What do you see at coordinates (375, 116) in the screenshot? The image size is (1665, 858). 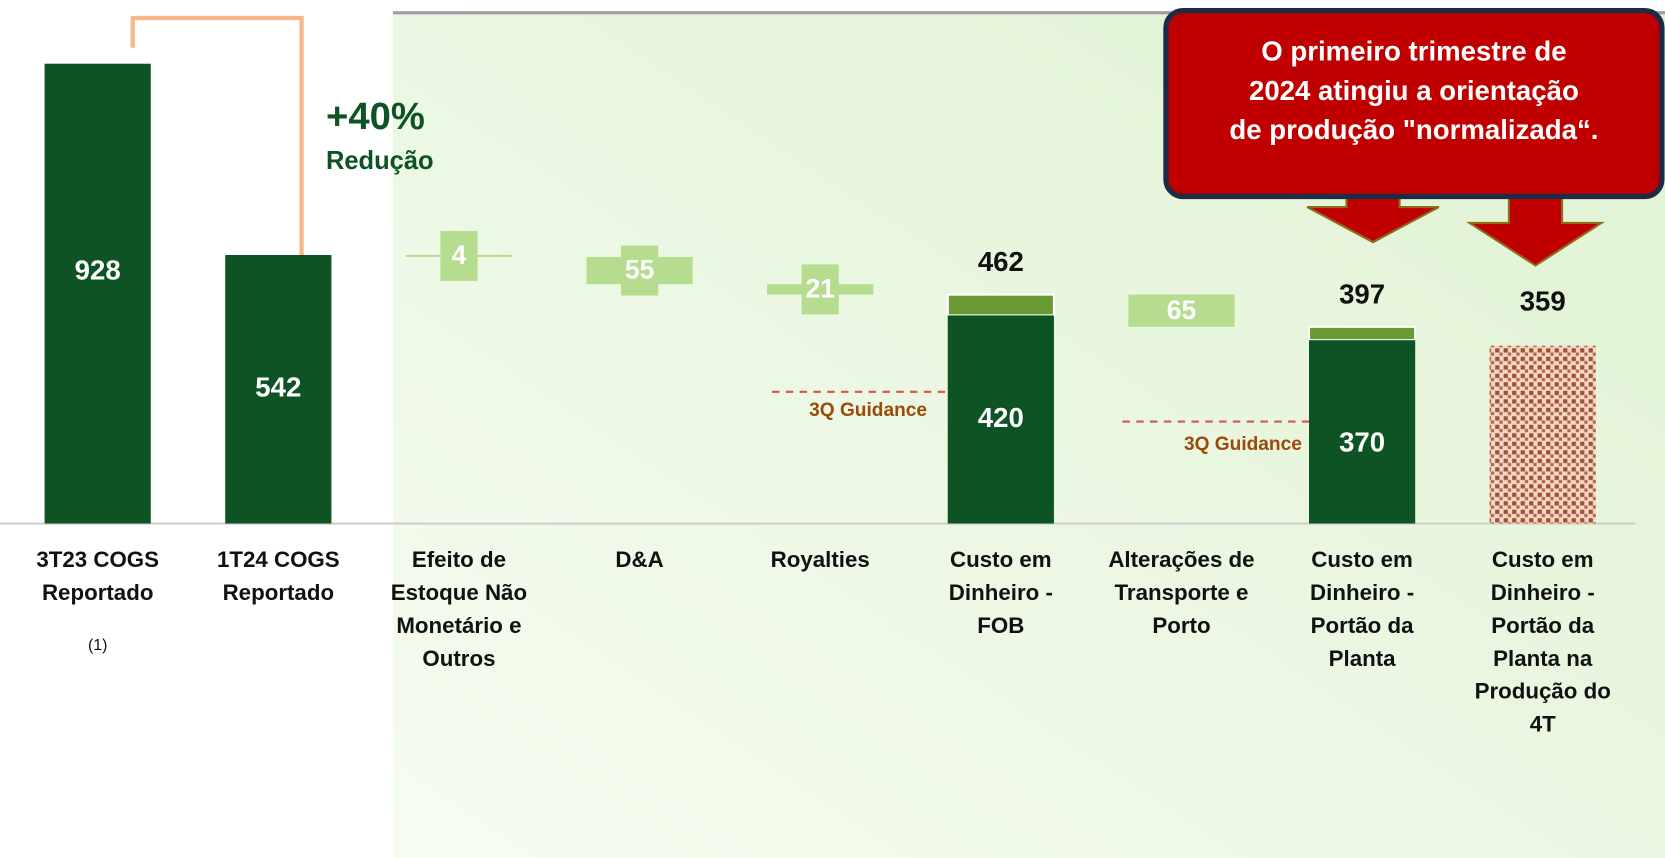 I see `change-value: +40%` at bounding box center [375, 116].